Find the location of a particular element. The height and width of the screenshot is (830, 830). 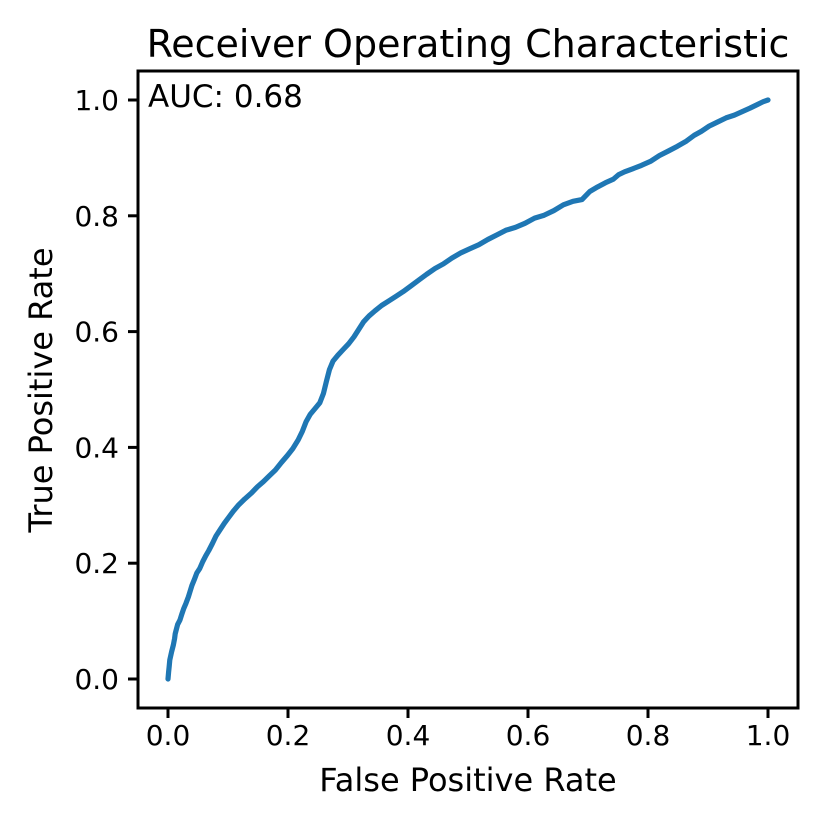

chart-title: Receiver Operating Characteristic is located at coordinates (468, 44).